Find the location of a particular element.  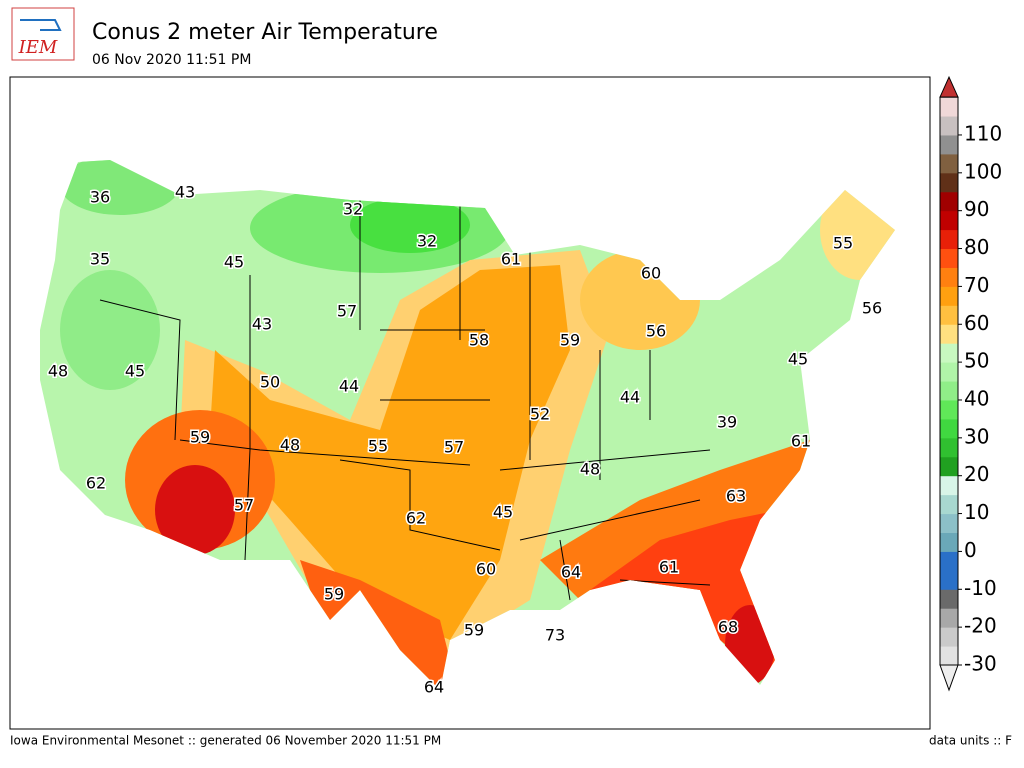

temperature-label: 58 is located at coordinates (479, 340).